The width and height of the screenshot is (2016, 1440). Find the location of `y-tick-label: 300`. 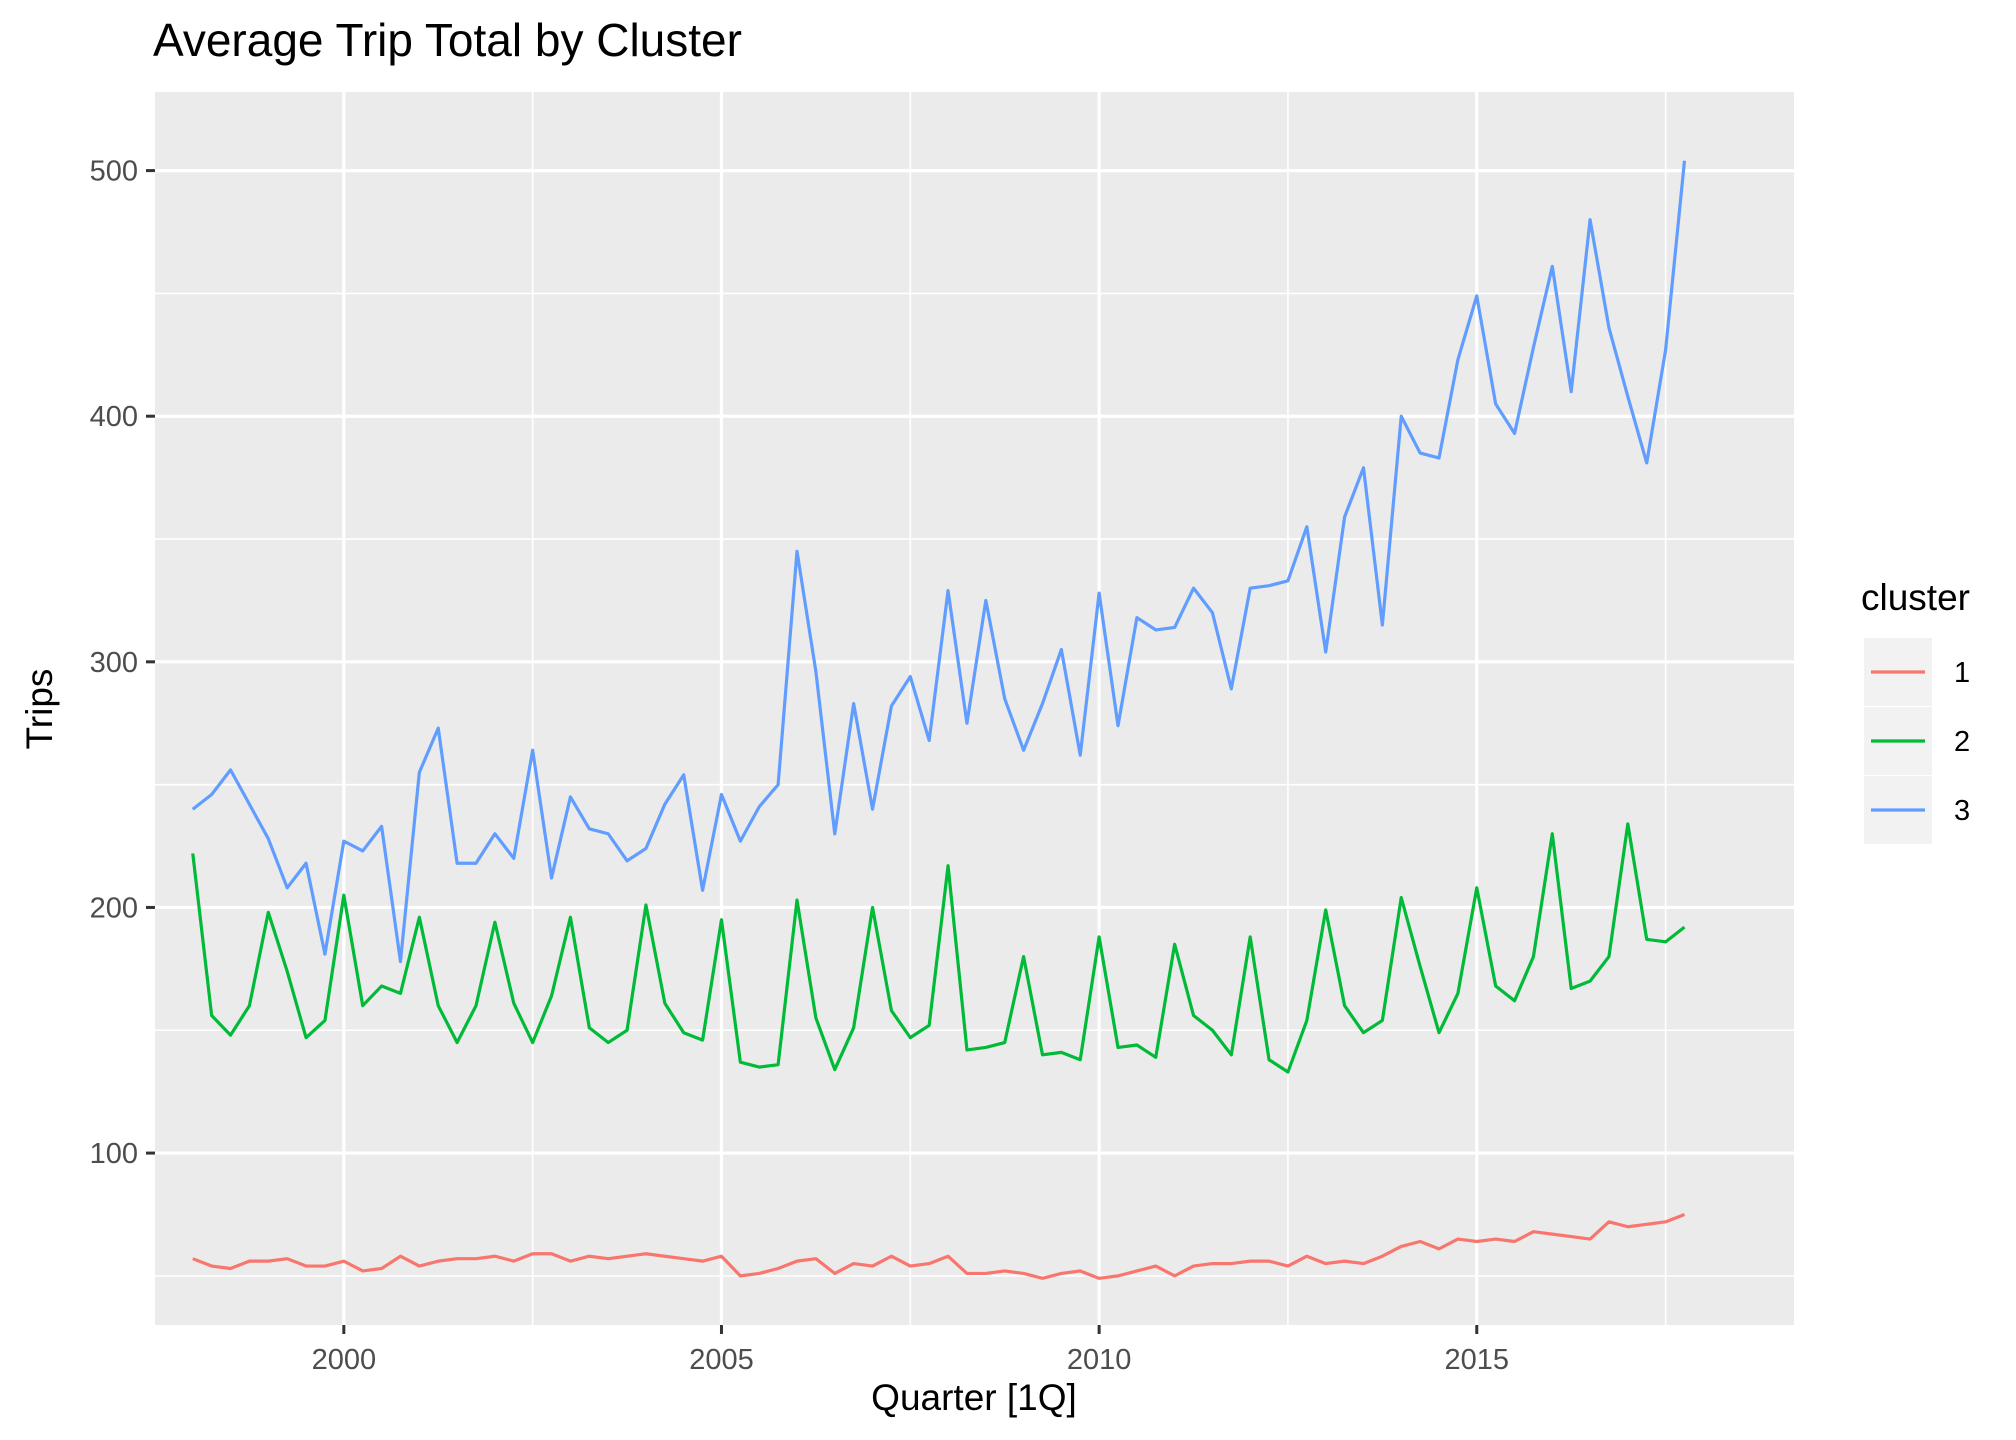

y-tick-label: 300 is located at coordinates (114, 663).